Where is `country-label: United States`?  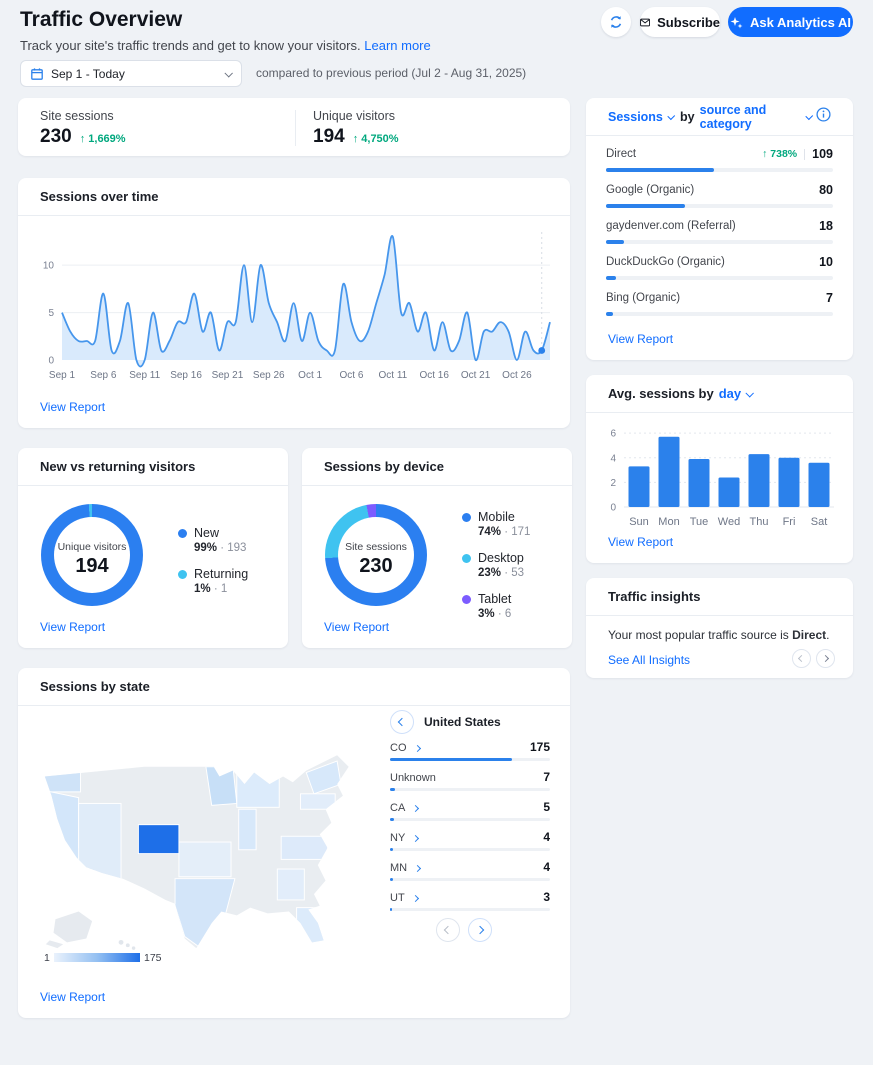
country-label: United States is located at coordinates (462, 722).